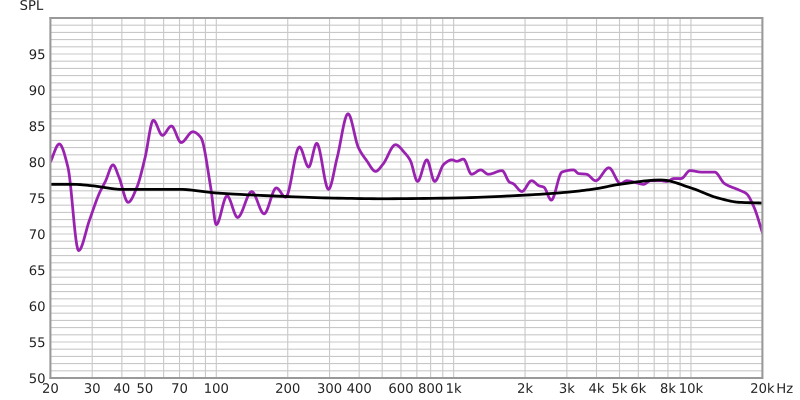 Image resolution: width=800 pixels, height=400 pixels. What do you see at coordinates (359, 388) in the screenshot?
I see `x-tick-label: 400` at bounding box center [359, 388].